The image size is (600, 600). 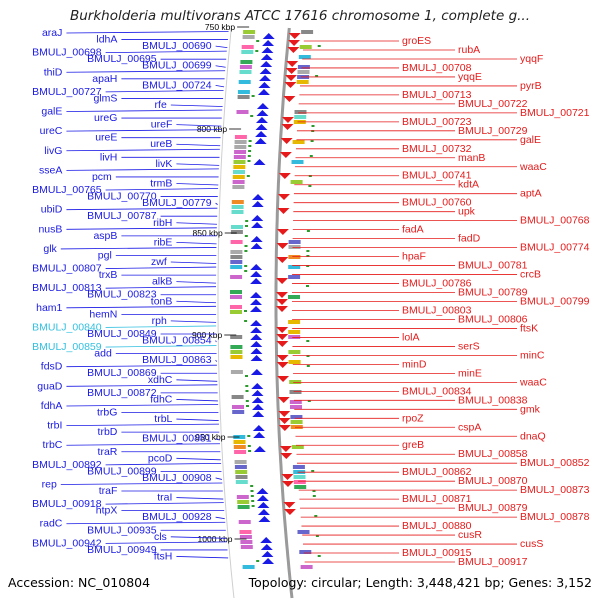 What do you see at coordinates (122, 373) in the screenshot?
I see `gene-label-left: BMULJ_00869` at bounding box center [122, 373].